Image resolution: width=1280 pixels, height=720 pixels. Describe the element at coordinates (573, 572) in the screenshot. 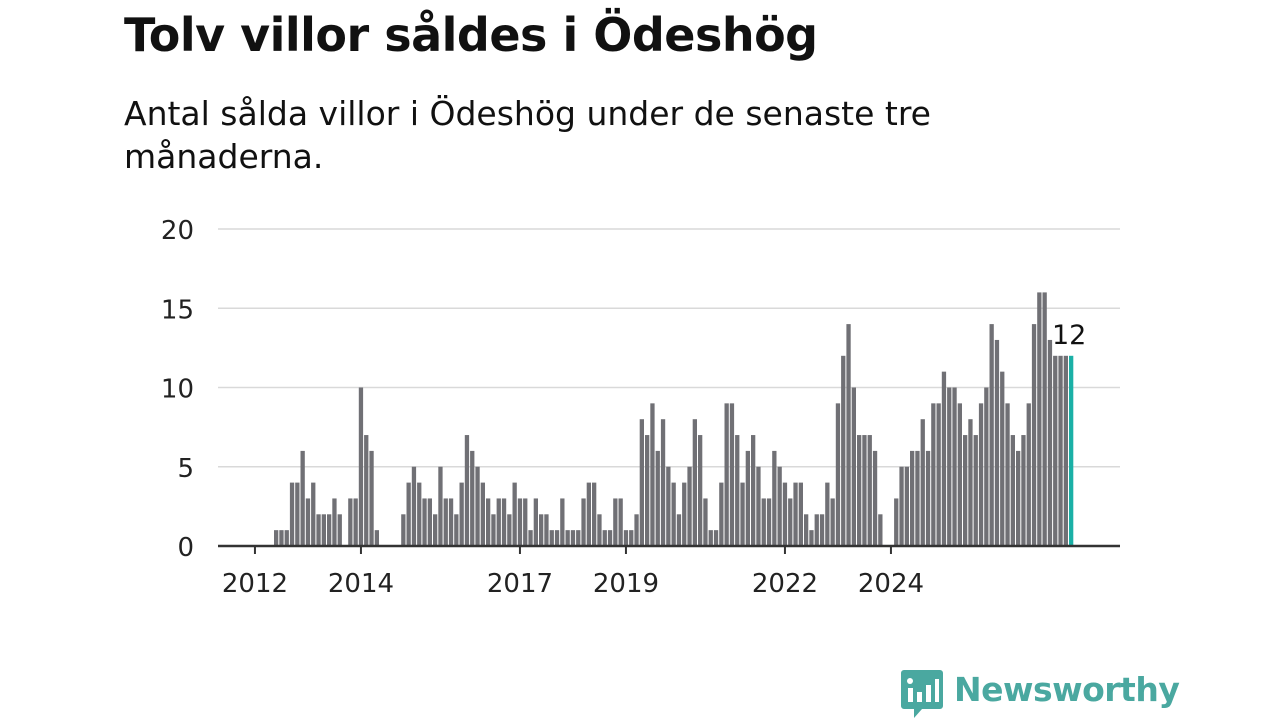

I see `x-axis-ticks: 2012 2014 2017 2019 2022 2024` at that location.